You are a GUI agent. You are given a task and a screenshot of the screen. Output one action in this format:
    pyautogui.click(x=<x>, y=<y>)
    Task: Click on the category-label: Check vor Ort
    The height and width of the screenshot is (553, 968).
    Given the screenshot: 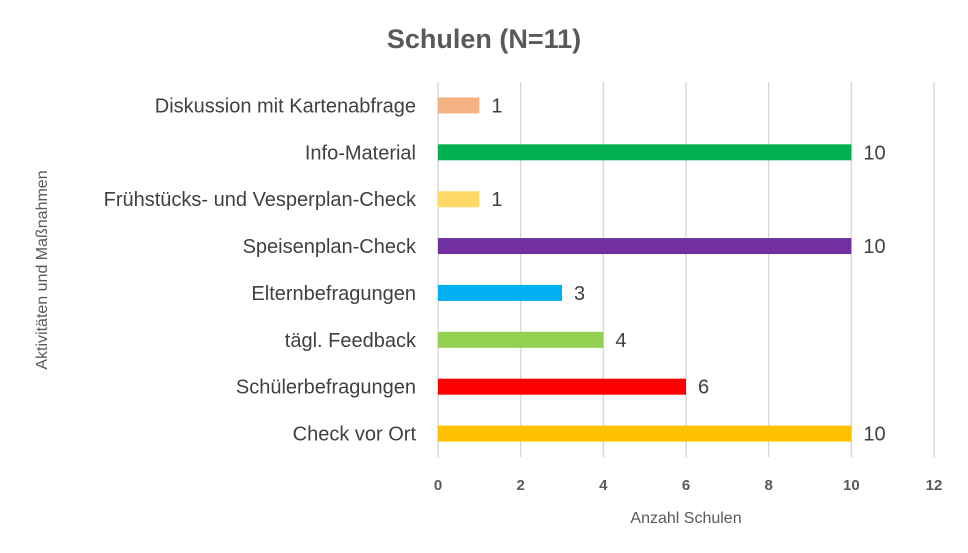 What is the action you would take?
    pyautogui.click(x=355, y=435)
    